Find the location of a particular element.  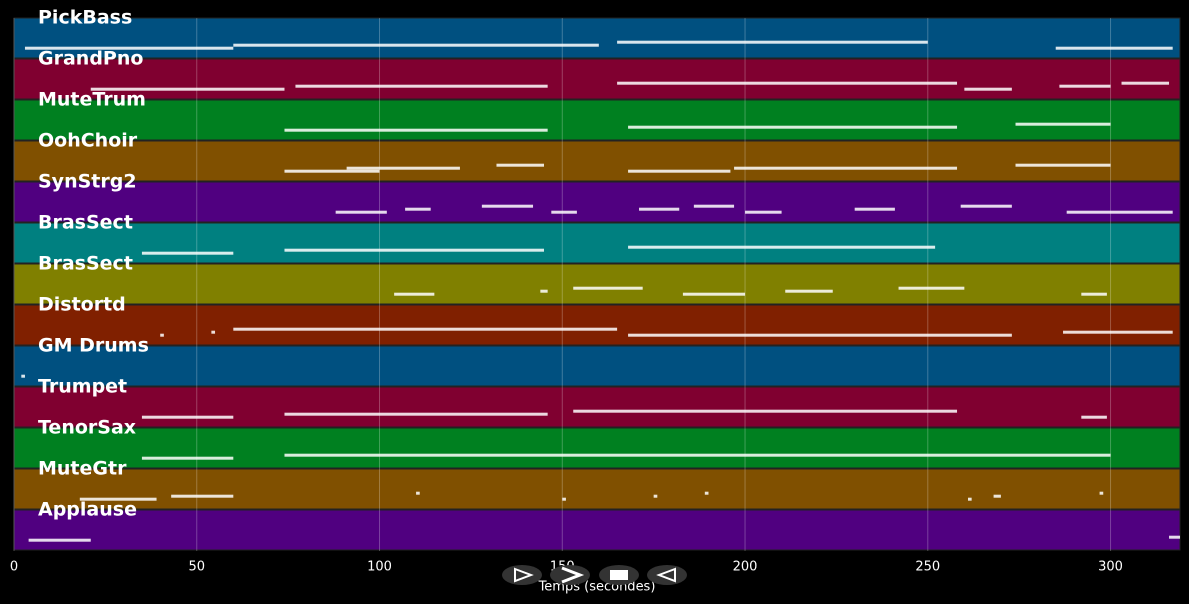

player-controls is located at coordinates (594, 575).